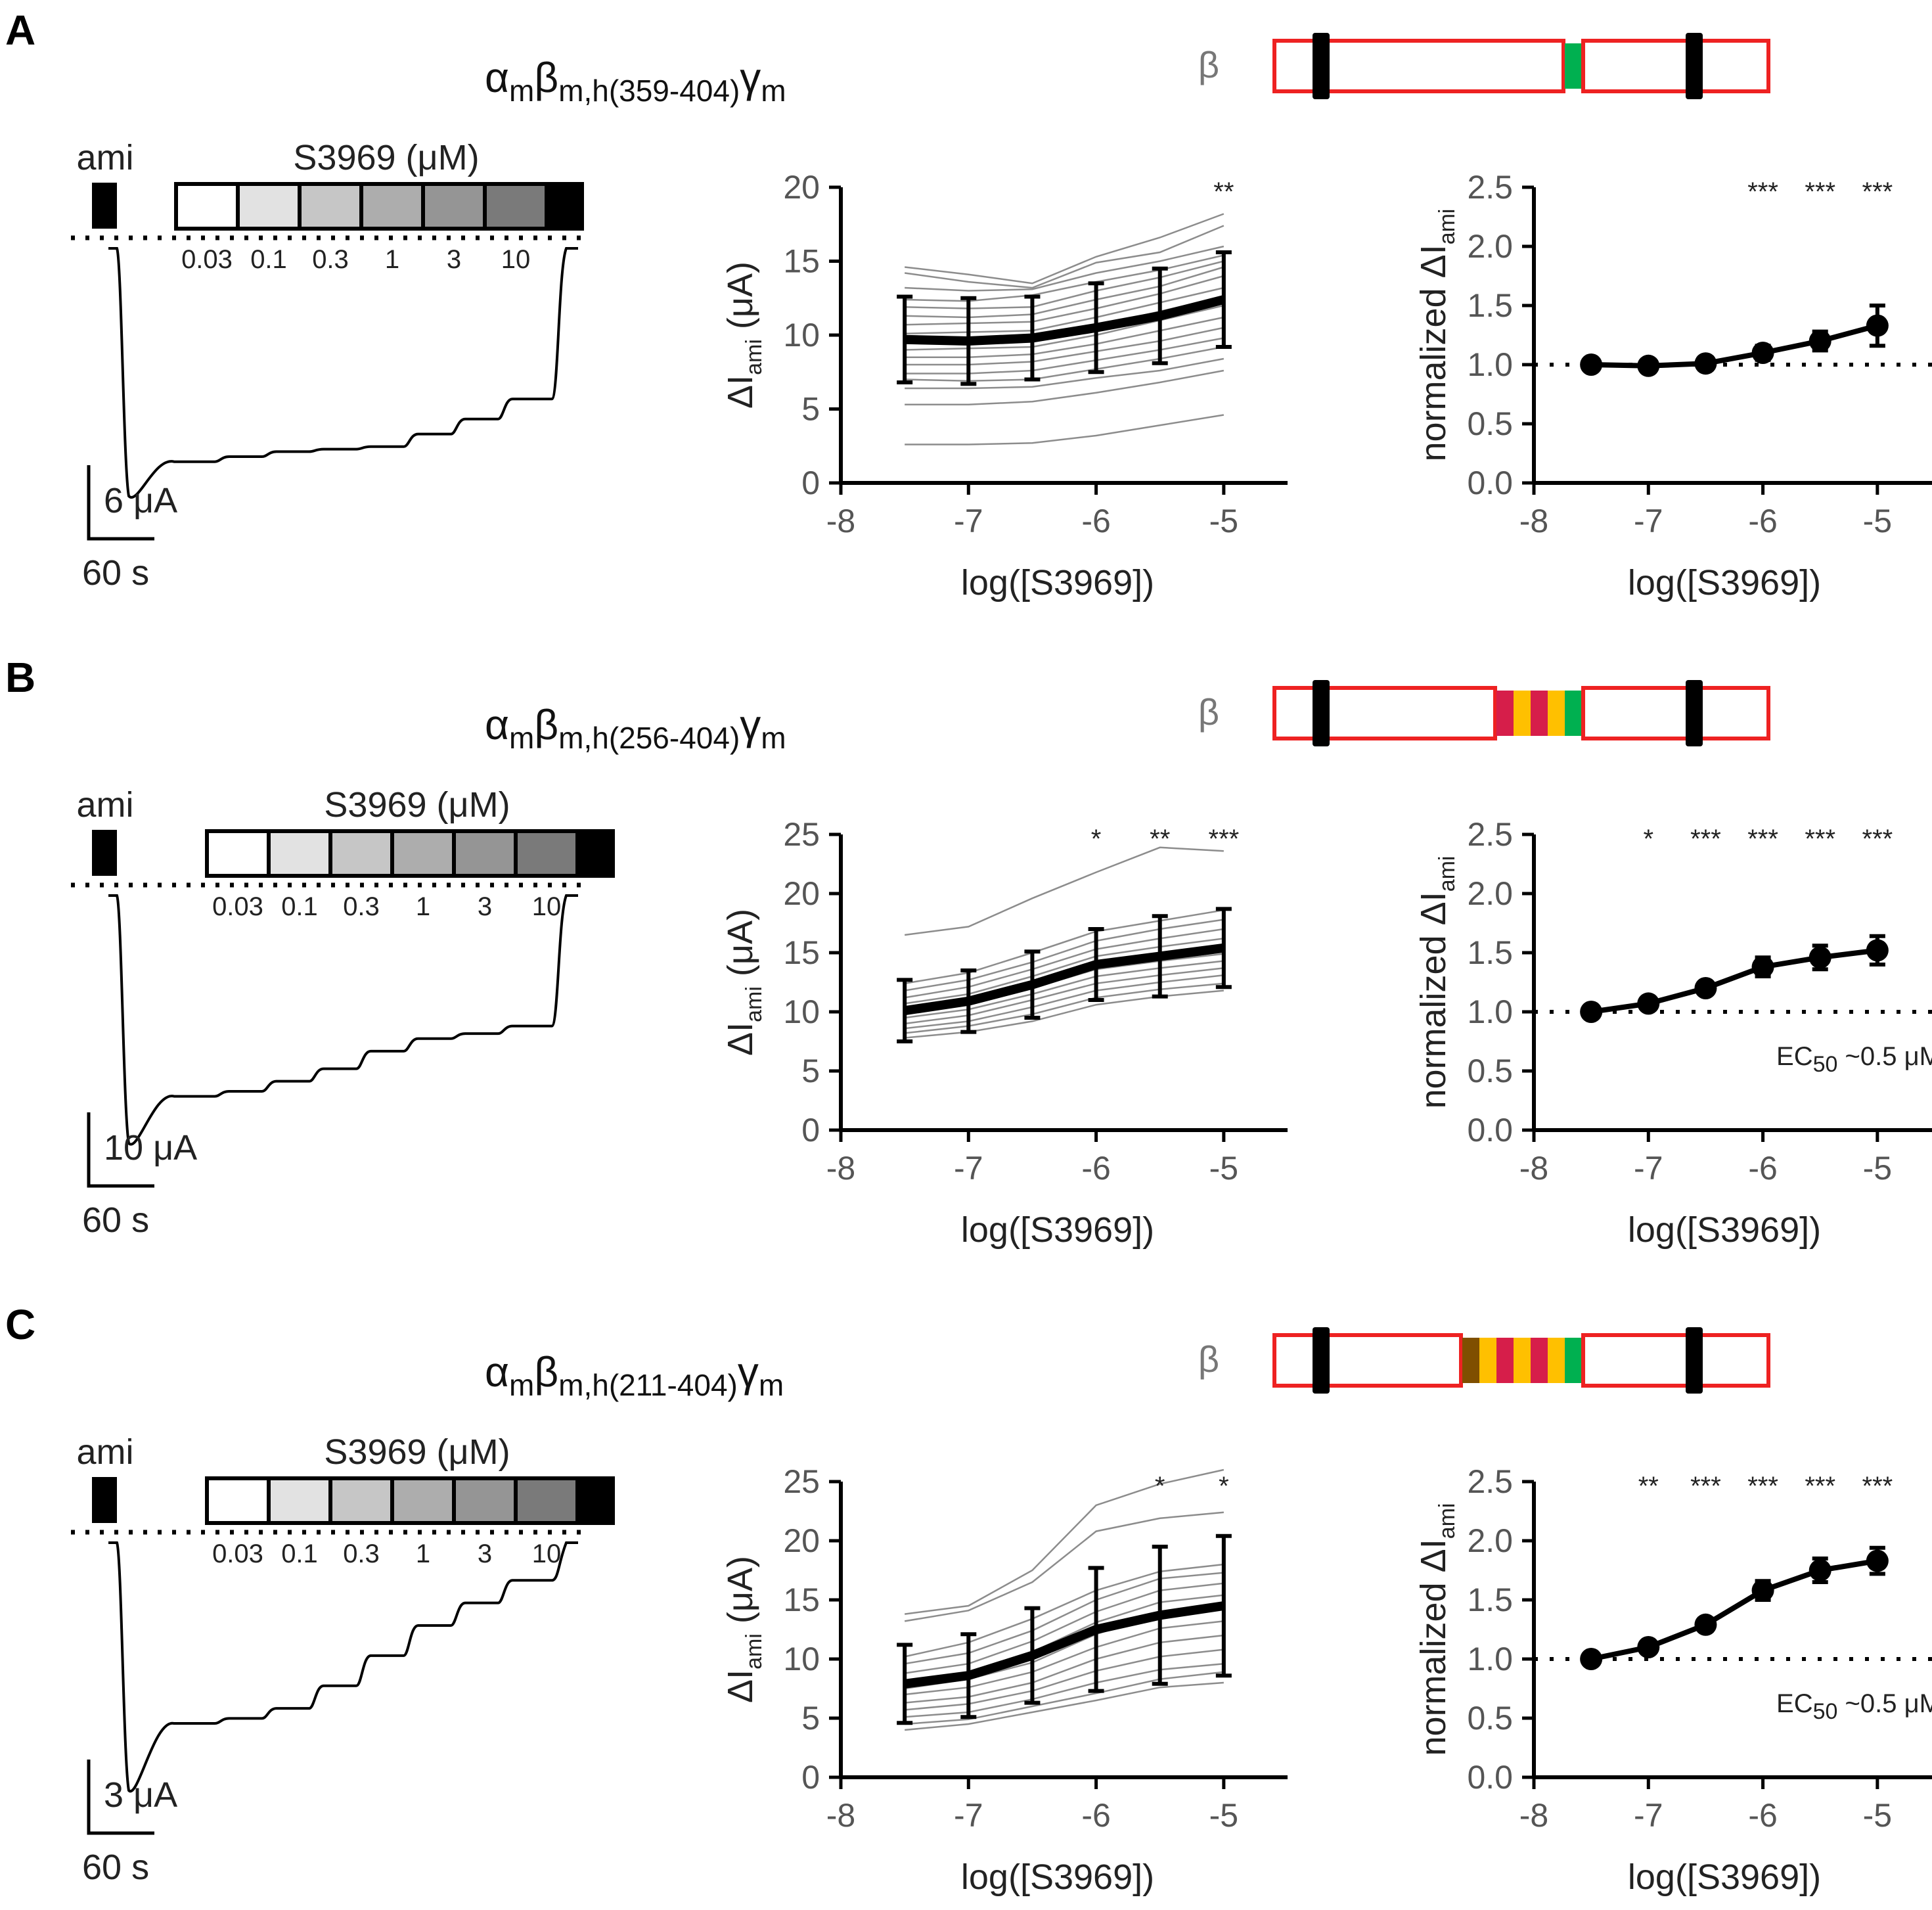  Describe the element at coordinates (1096, 839) in the screenshot. I see `significance-marker: *` at that location.